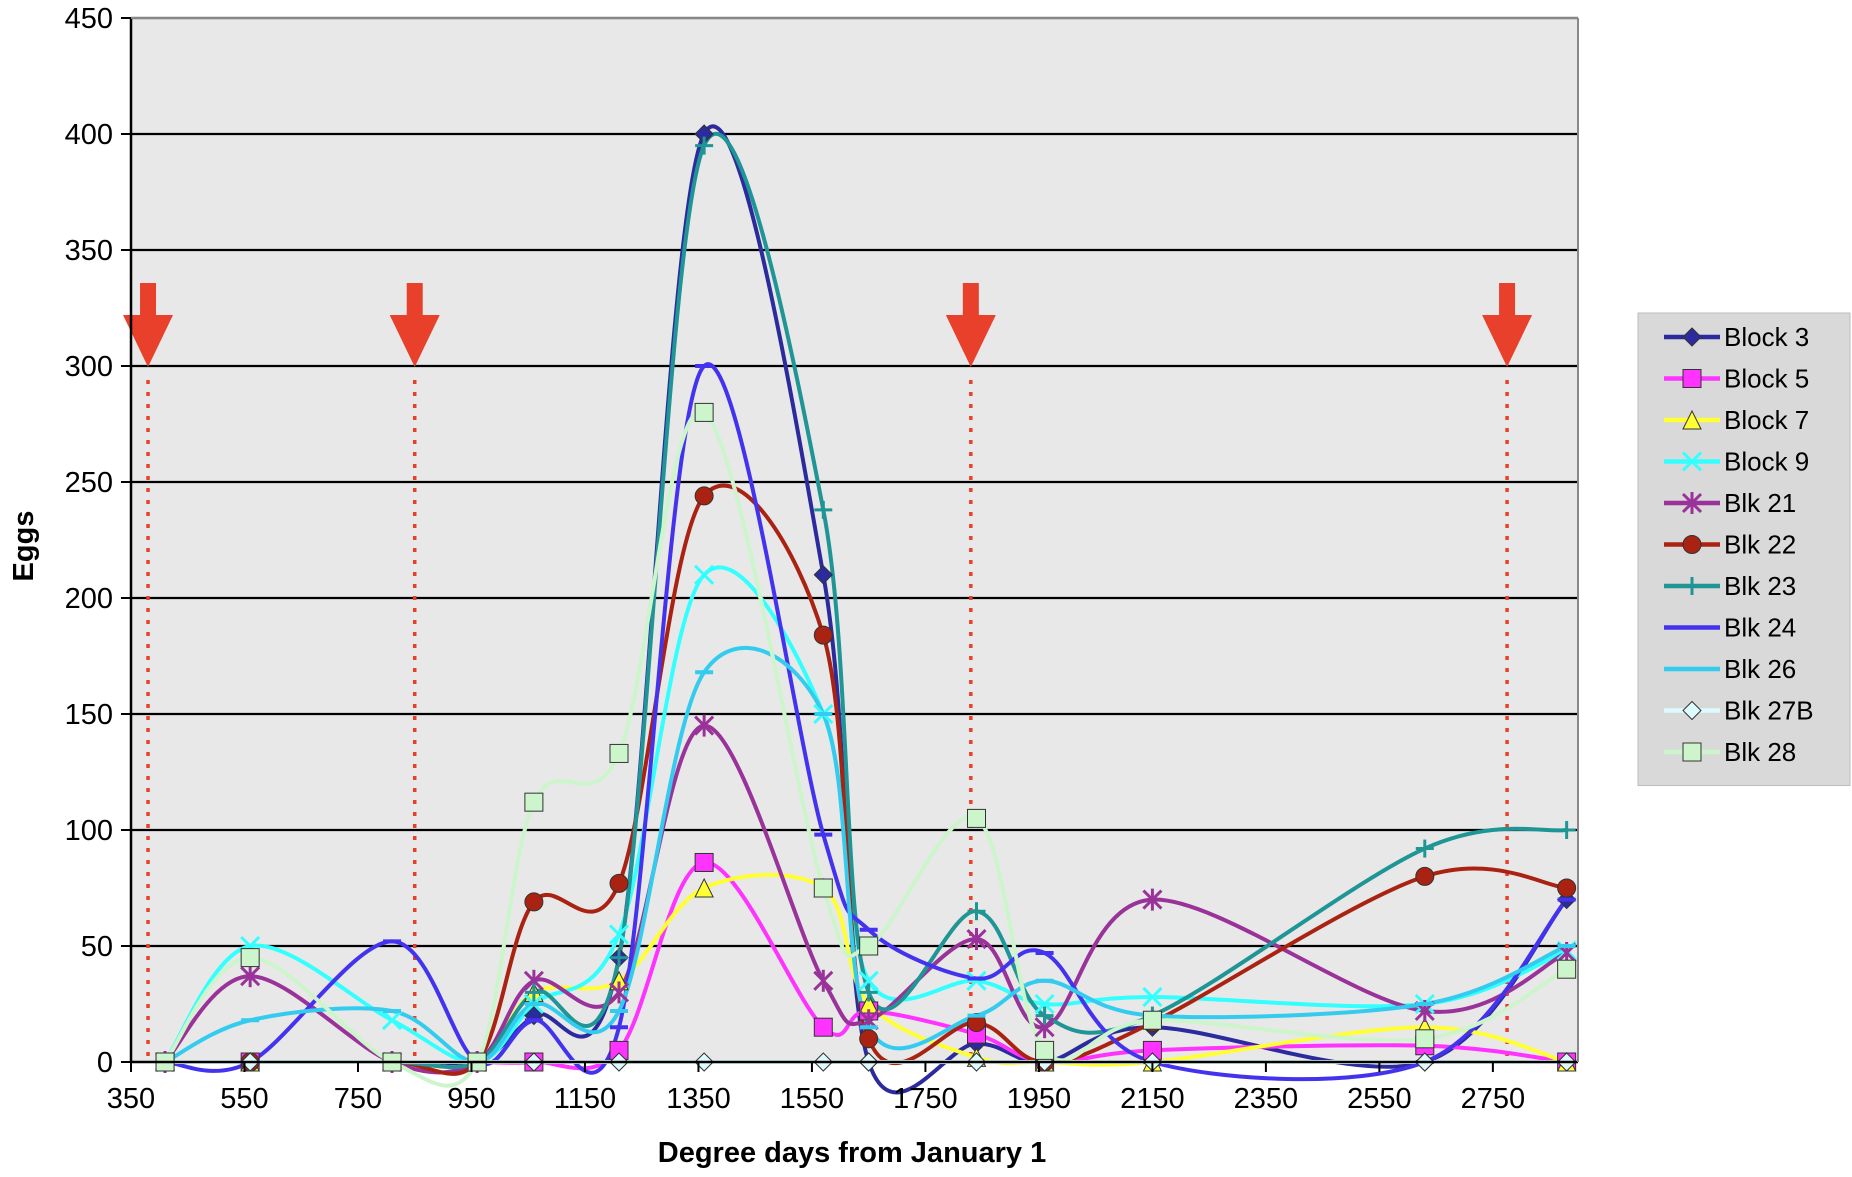  What do you see at coordinates (1760, 545) in the screenshot?
I see `legend-label-blk-22: Blk 22` at bounding box center [1760, 545].